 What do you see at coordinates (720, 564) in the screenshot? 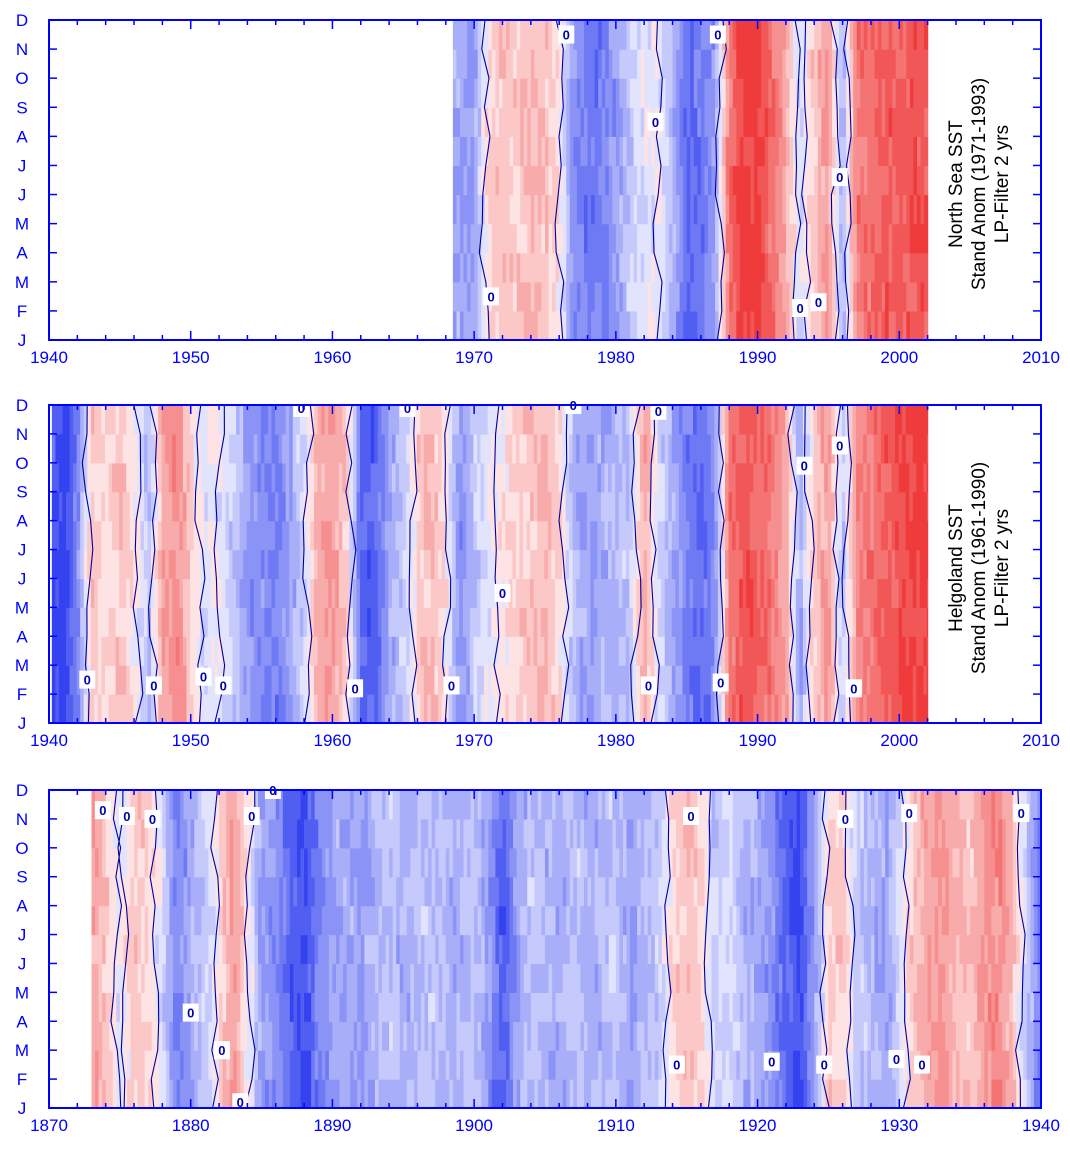
I see `zero-contour-line` at bounding box center [720, 564].